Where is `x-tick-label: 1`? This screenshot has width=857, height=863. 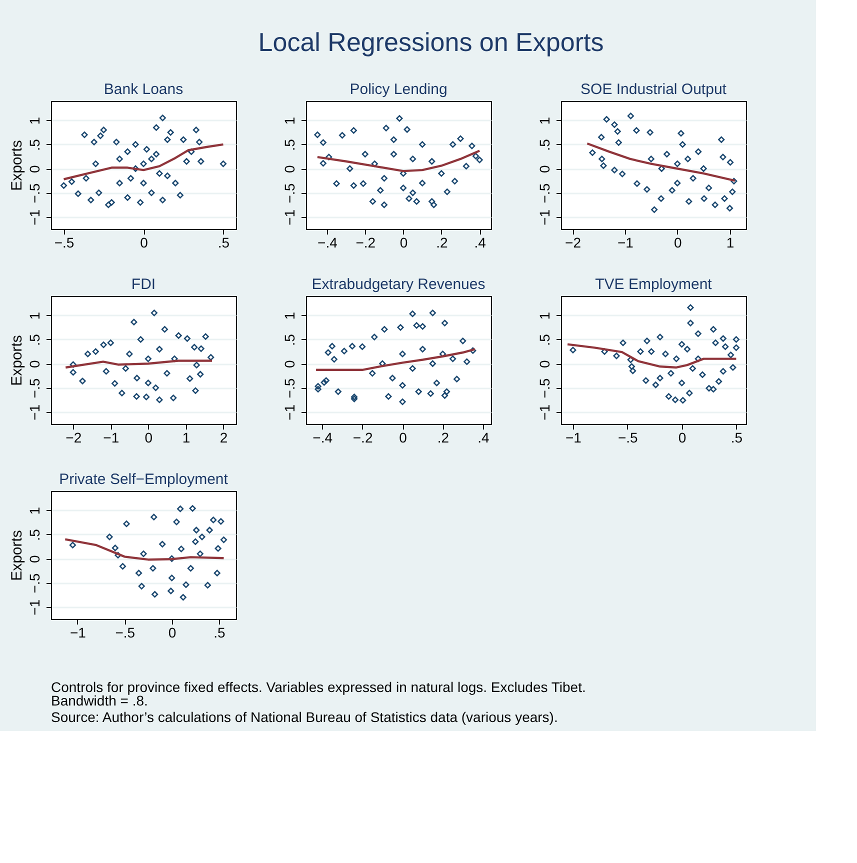 x-tick-label: 1 is located at coordinates (186, 438).